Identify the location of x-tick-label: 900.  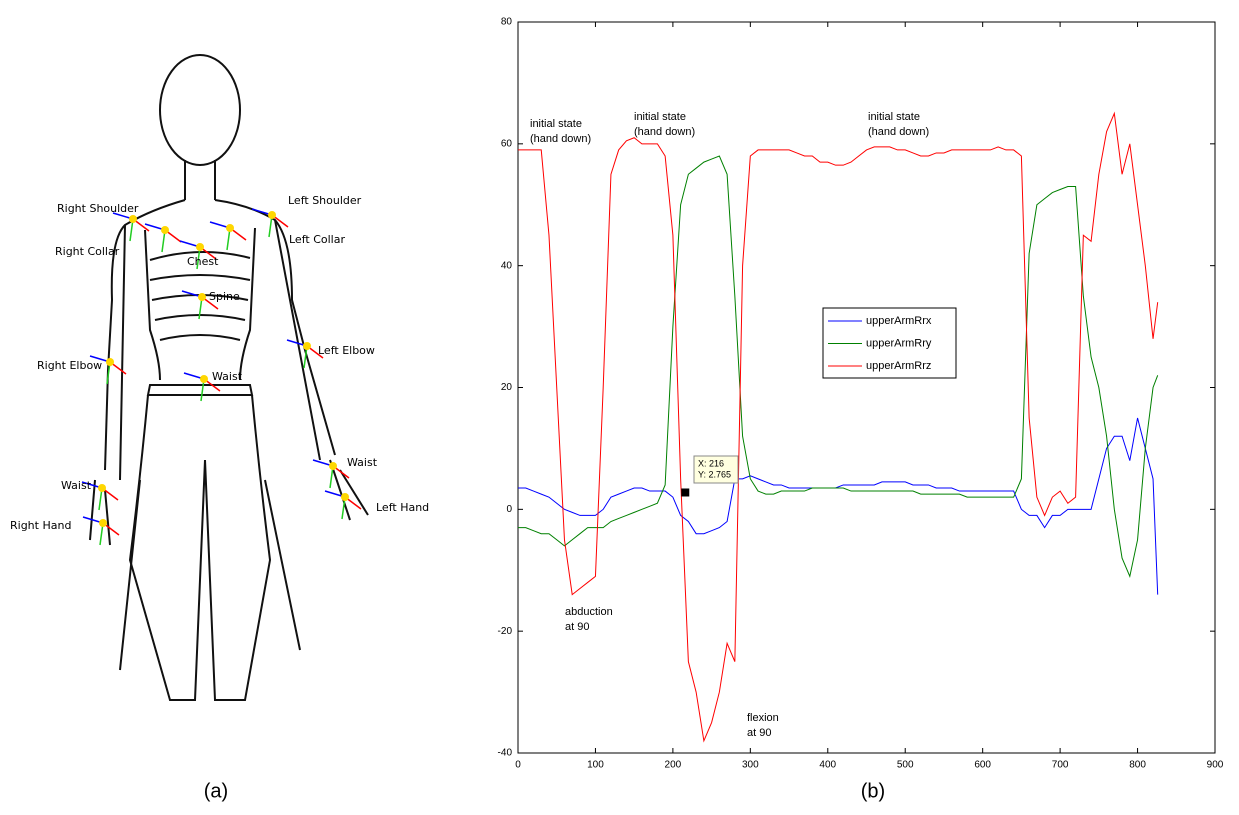
(1215, 765).